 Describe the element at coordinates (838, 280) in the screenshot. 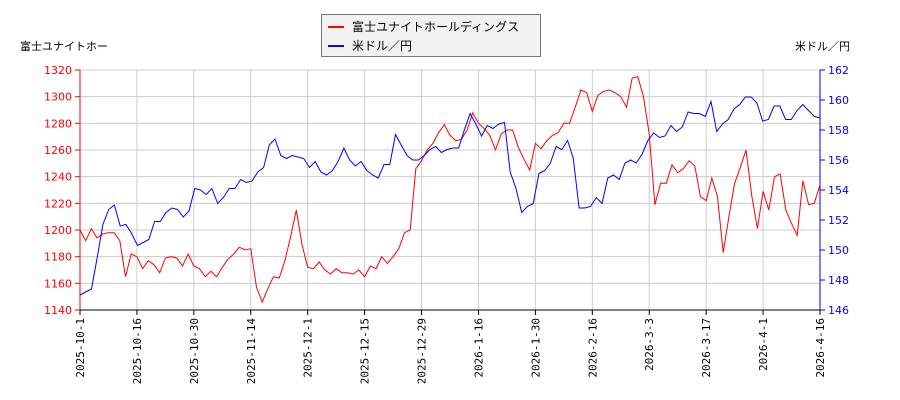

I see `right-y-tick-label: 148` at that location.